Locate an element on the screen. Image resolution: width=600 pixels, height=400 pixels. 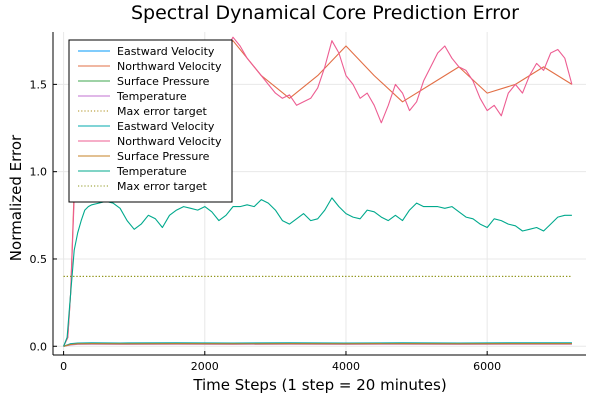
x-tick-label-1: 2000 is located at coordinates (205, 366).